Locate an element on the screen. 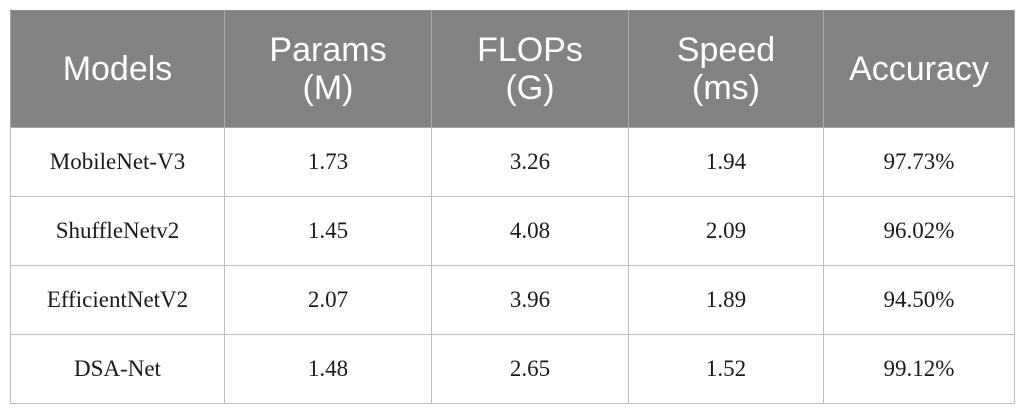 The width and height of the screenshot is (1025, 414). cell-speed: 2.09 is located at coordinates (726, 231).